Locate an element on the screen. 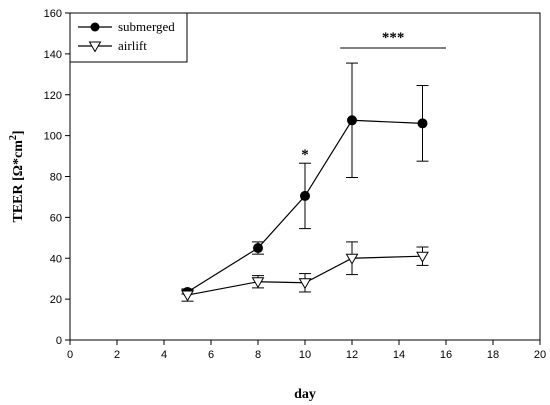 The width and height of the screenshot is (550, 405). x-tick-label: 2 is located at coordinates (117, 355).